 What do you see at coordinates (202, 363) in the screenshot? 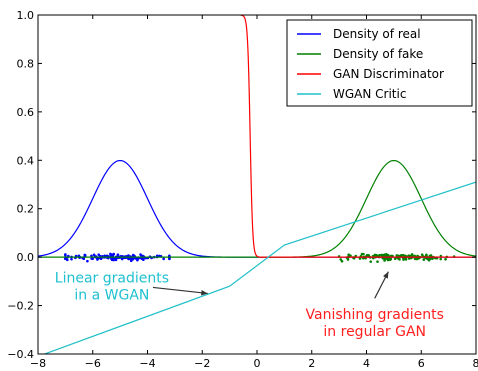
I see `x-tick-label: −2` at bounding box center [202, 363].